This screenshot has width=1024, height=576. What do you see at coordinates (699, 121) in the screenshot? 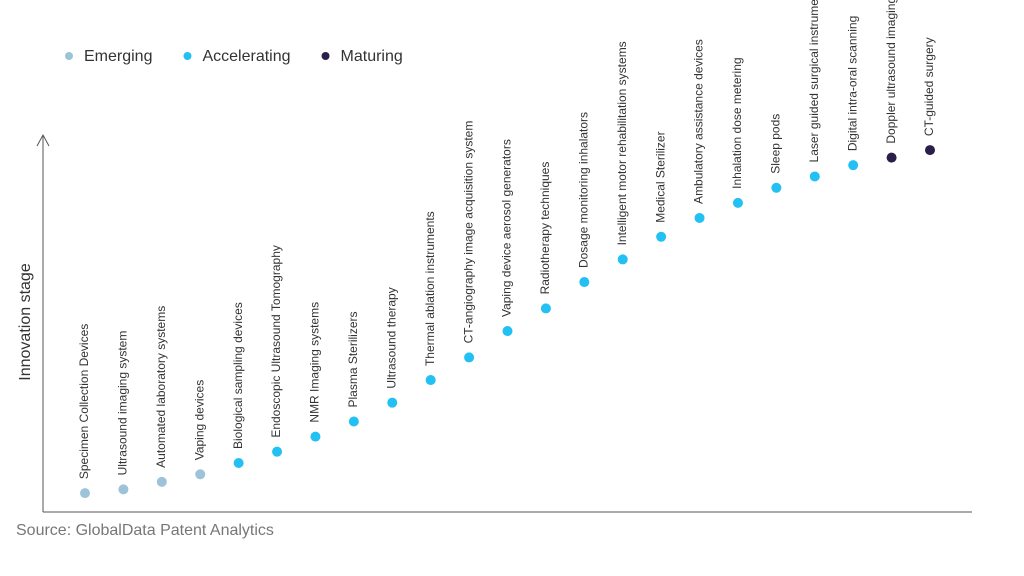
I see `point-label: Ambulatory assistance devices` at bounding box center [699, 121].